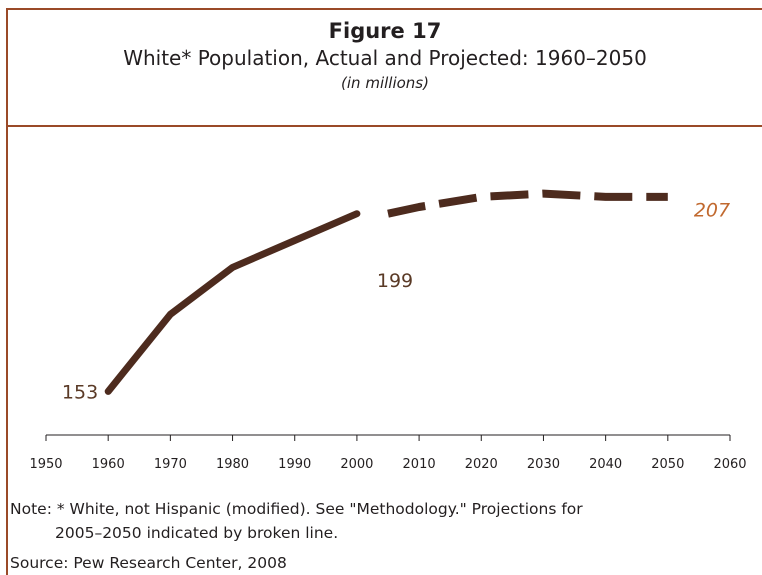 The image size is (762, 575). Describe the element at coordinates (385, 31) in the screenshot. I see `figure-label: Figure 17` at that location.